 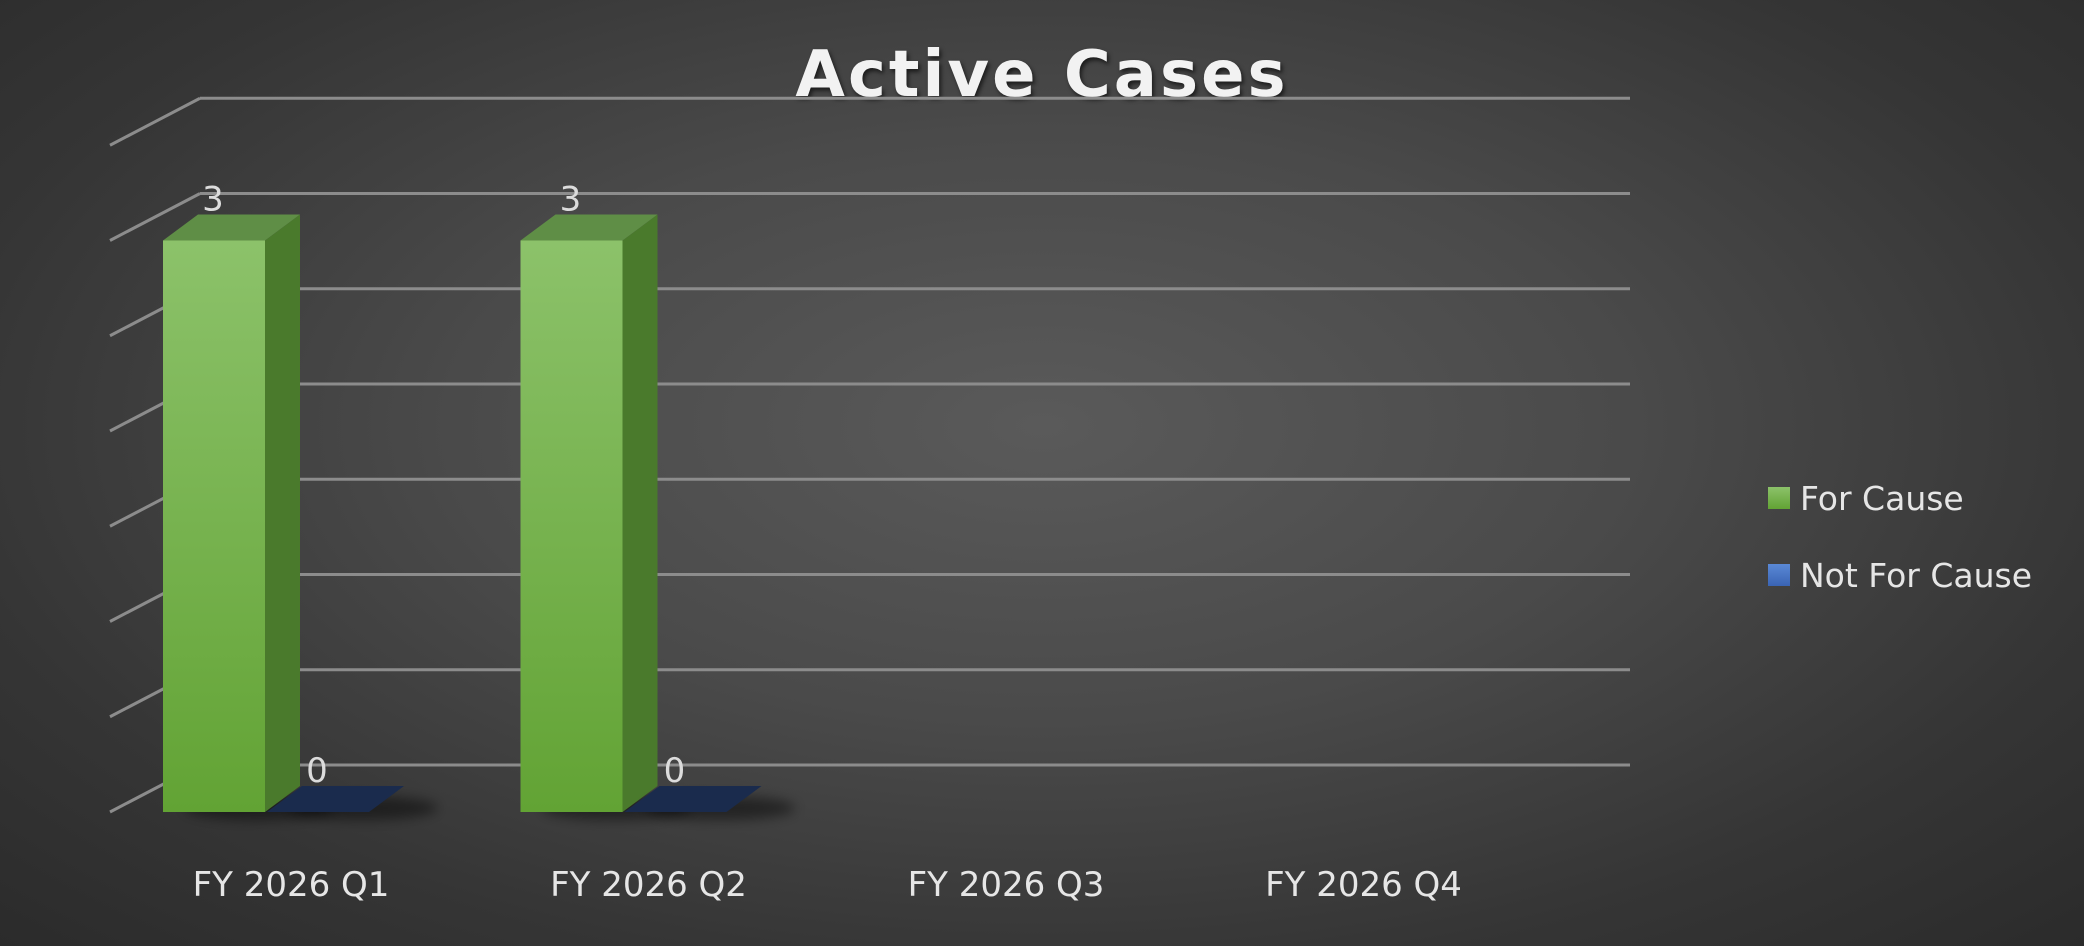 I want to click on x-tick-label: FY 2026 Q3, so click(x=1006, y=885).